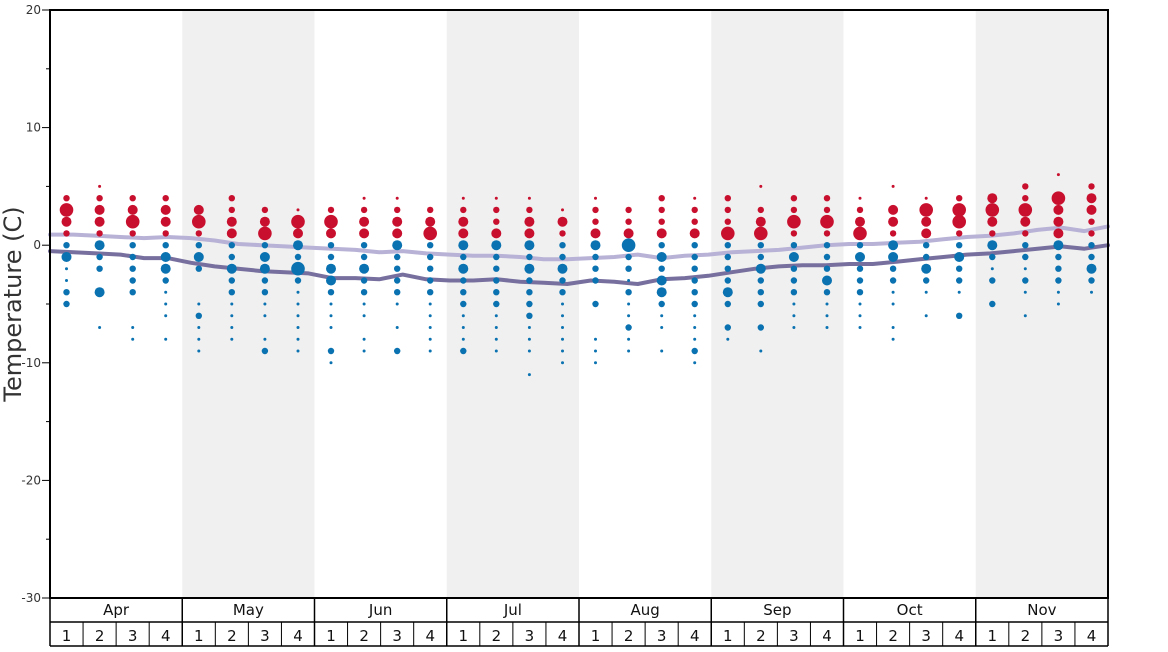 The height and width of the screenshot is (652, 1168). What do you see at coordinates (31, 480) in the screenshot?
I see `y-tick-label: -20` at bounding box center [31, 480].